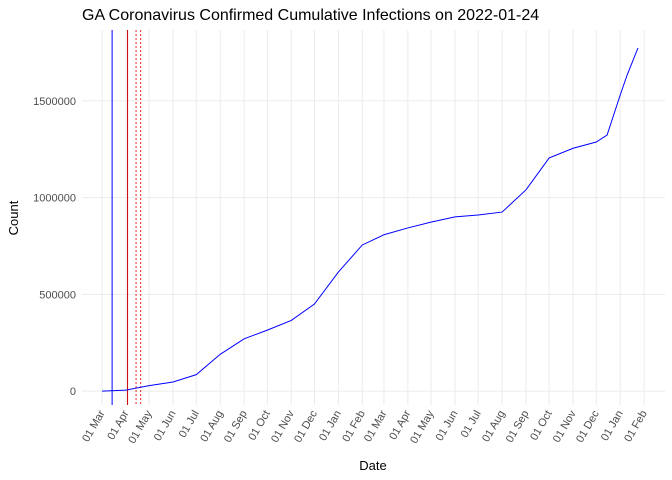  Describe the element at coordinates (73, 392) in the screenshot. I see `y-tick-label: 0` at that location.